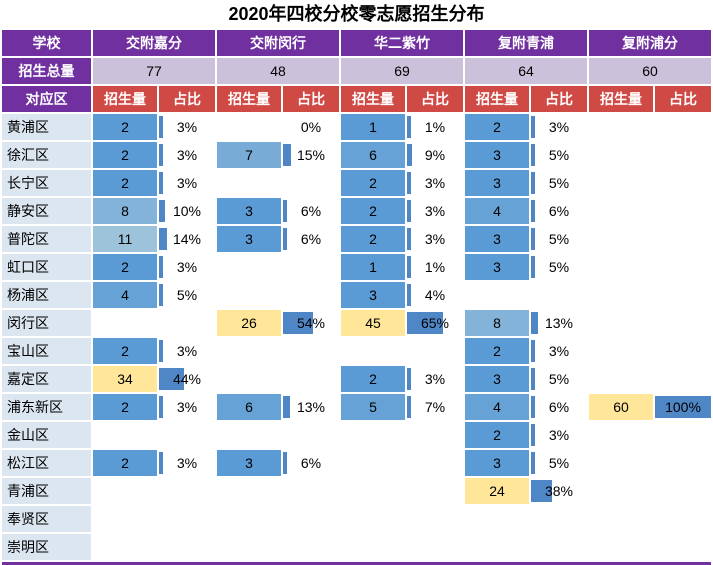 The height and width of the screenshot is (565, 713). What do you see at coordinates (278, 43) in the screenshot?
I see `school-name: 交附闵行` at bounding box center [278, 43].